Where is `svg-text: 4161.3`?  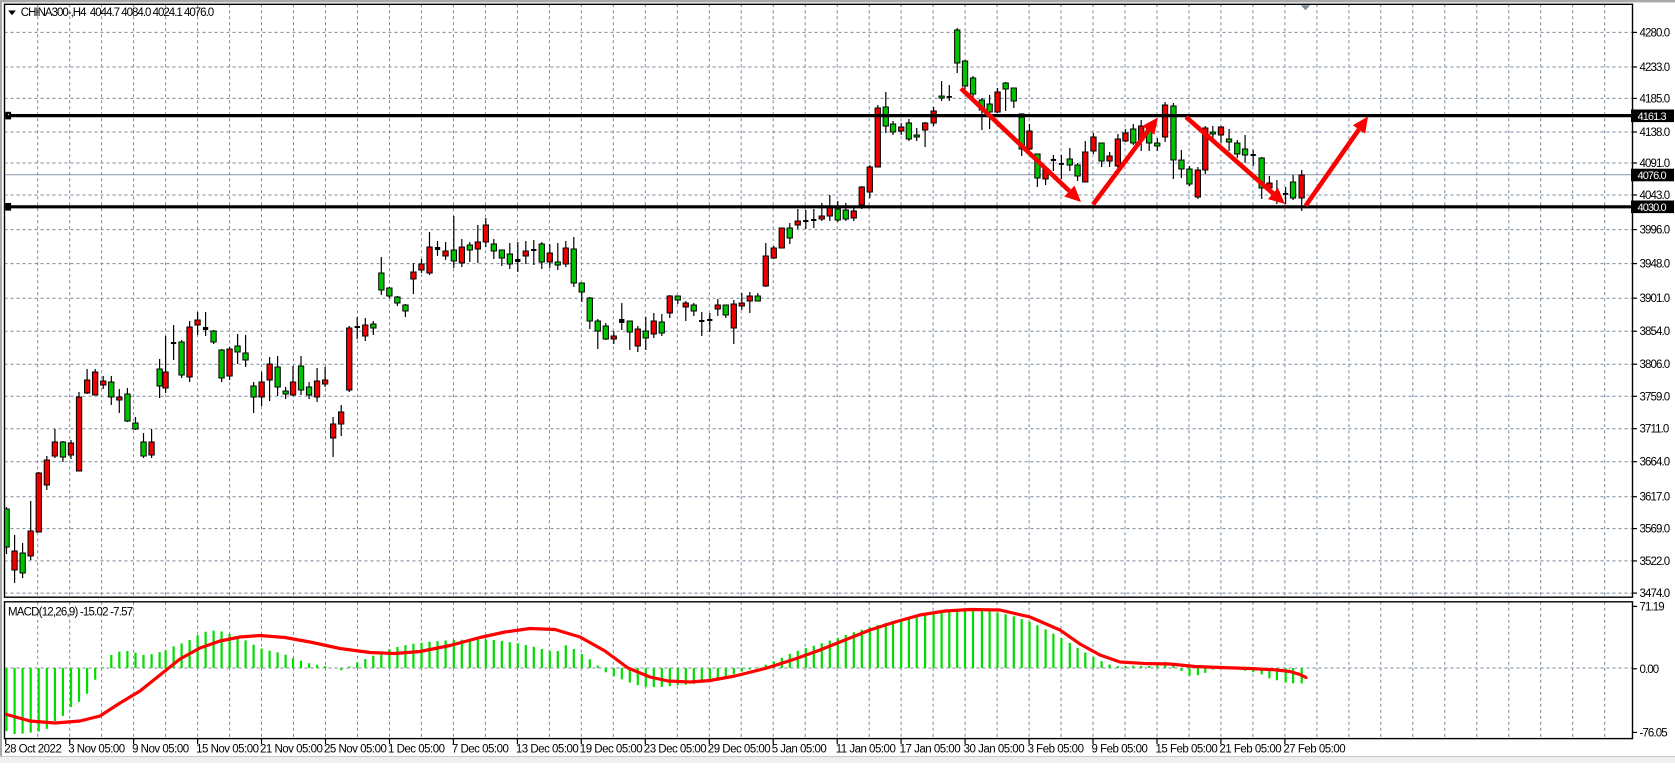 svg-text: 4161.3 is located at coordinates (1652, 117).